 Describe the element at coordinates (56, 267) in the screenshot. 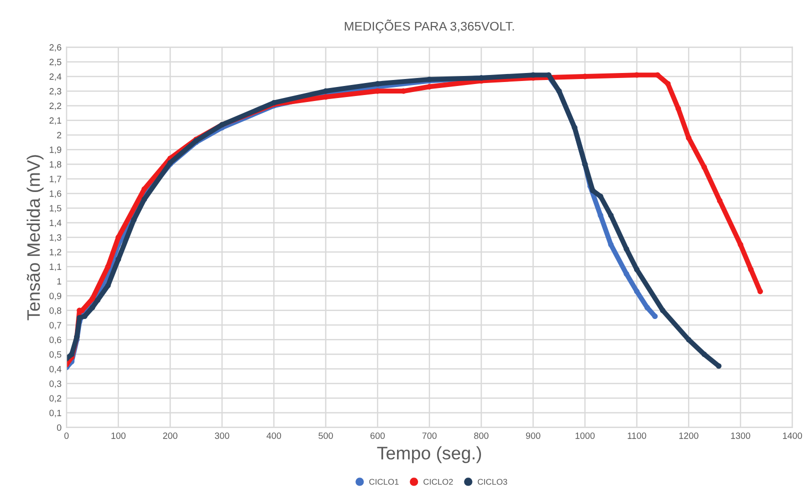

I see `y-tick-label: 1,1` at that location.